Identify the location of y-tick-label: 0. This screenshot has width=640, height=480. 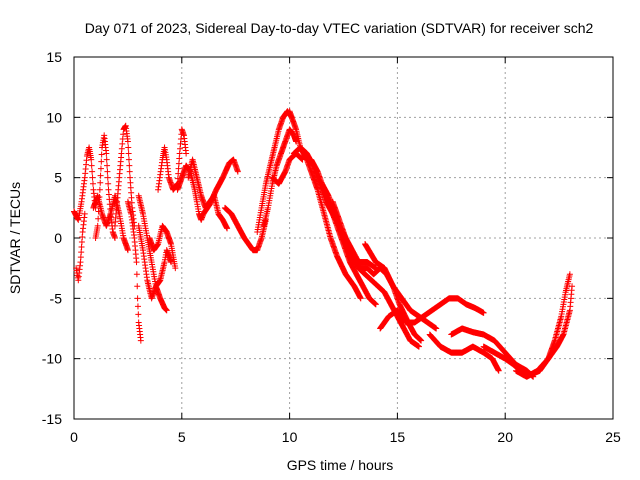
(58, 238).